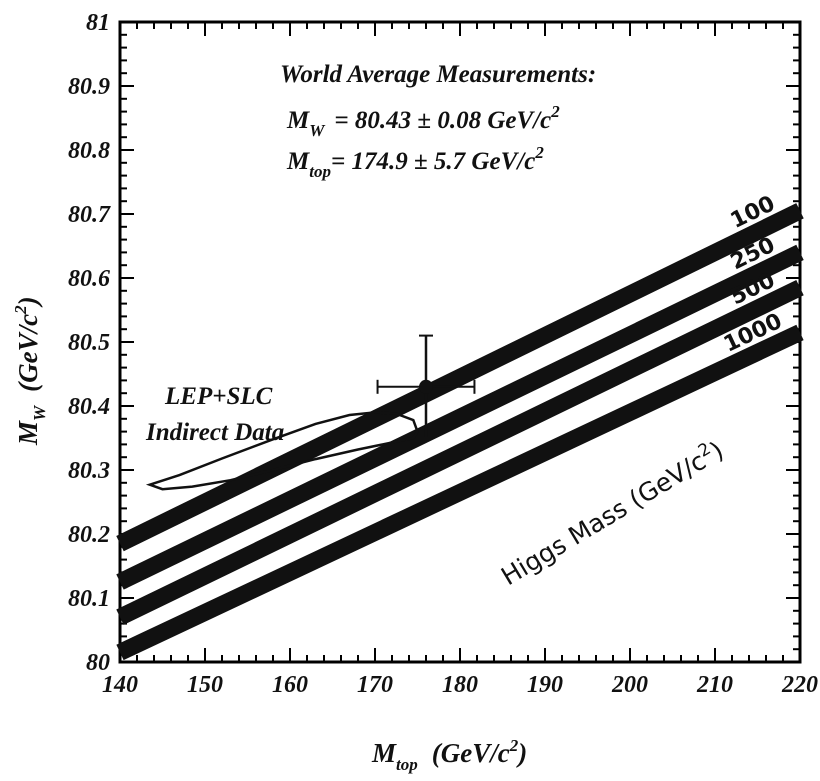  What do you see at coordinates (89, 599) in the screenshot?
I see `y-tick-label: 80.1` at bounding box center [89, 599].